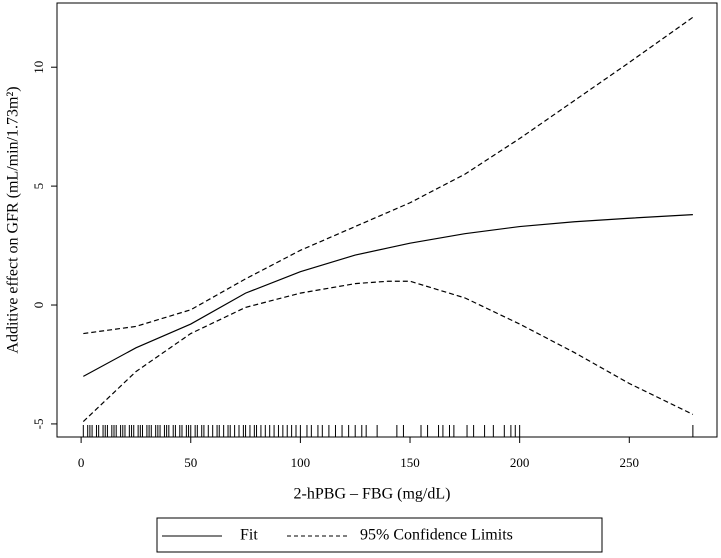 Image resolution: width=721 pixels, height=558 pixels. I want to click on y-tick-label: 5, so click(38, 186).